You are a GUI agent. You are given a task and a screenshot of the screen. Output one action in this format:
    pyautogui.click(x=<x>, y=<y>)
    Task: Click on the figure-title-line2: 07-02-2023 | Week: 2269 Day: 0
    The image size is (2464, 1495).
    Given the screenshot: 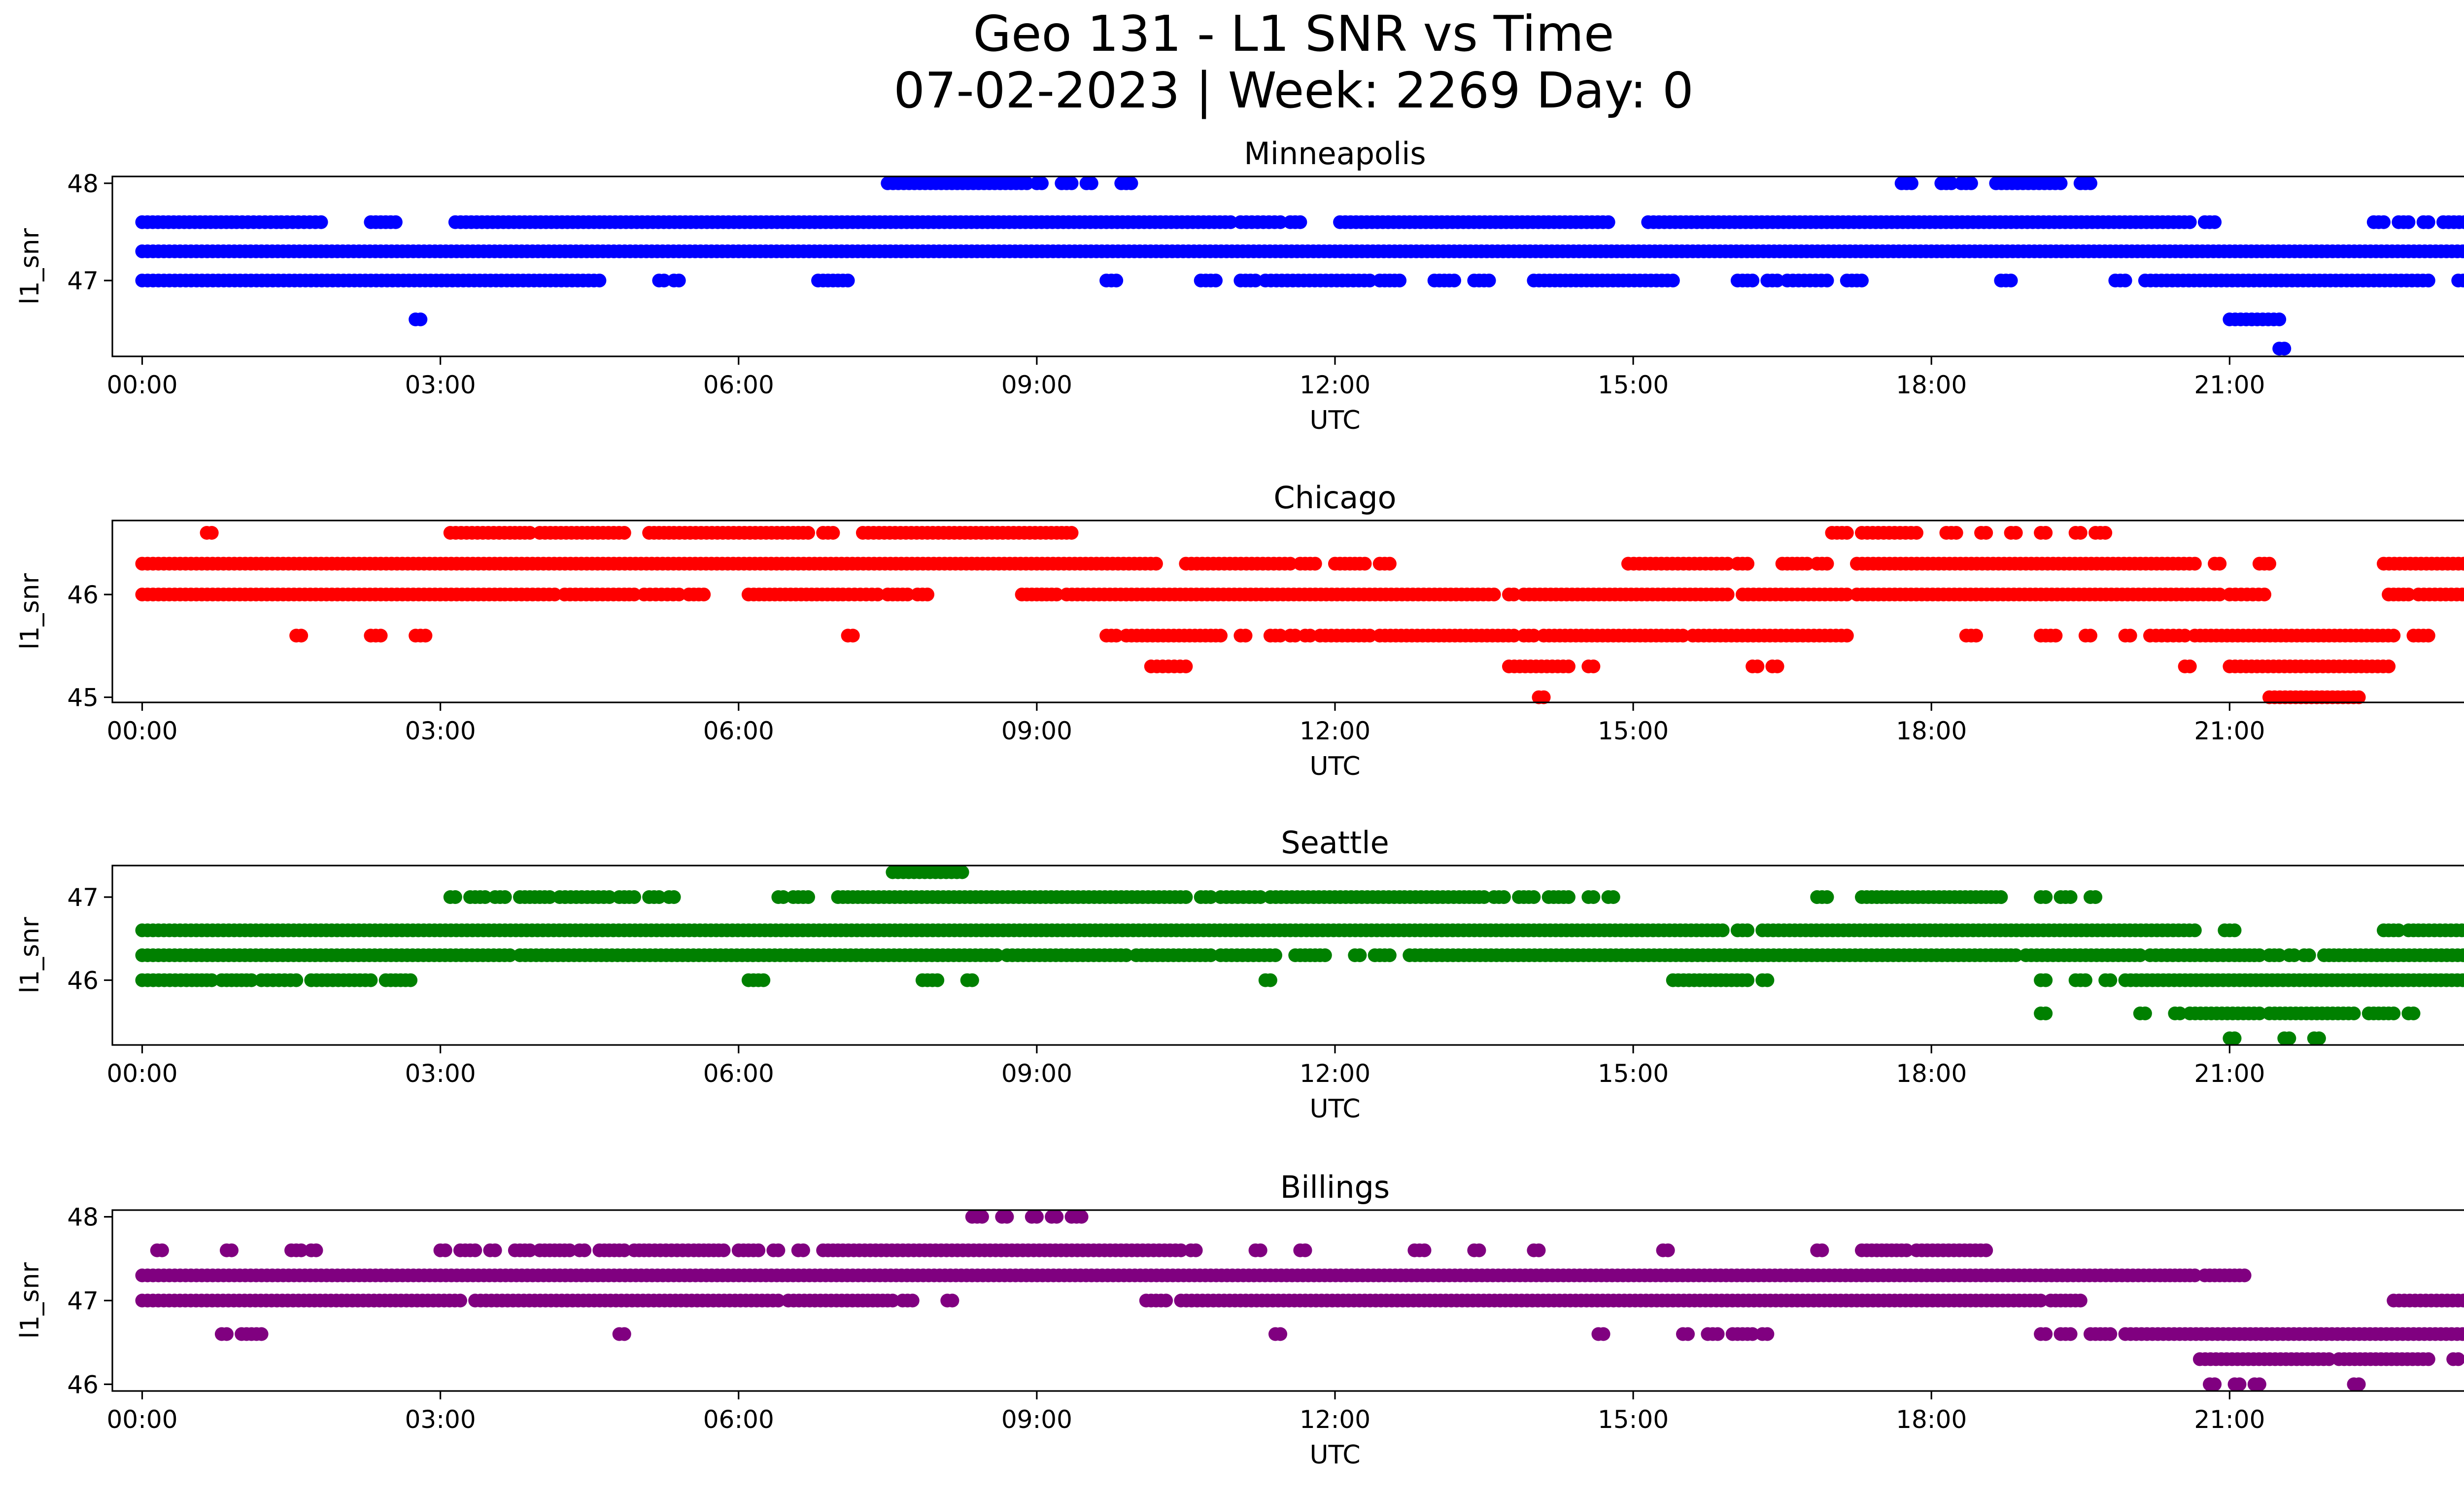 What is the action you would take?
    pyautogui.click(x=1293, y=90)
    